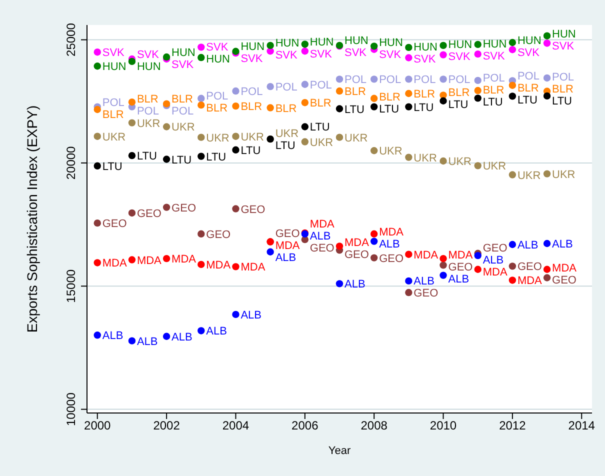  Describe the element at coordinates (305, 425) in the screenshot. I see `x-tick-label: 2006` at that location.